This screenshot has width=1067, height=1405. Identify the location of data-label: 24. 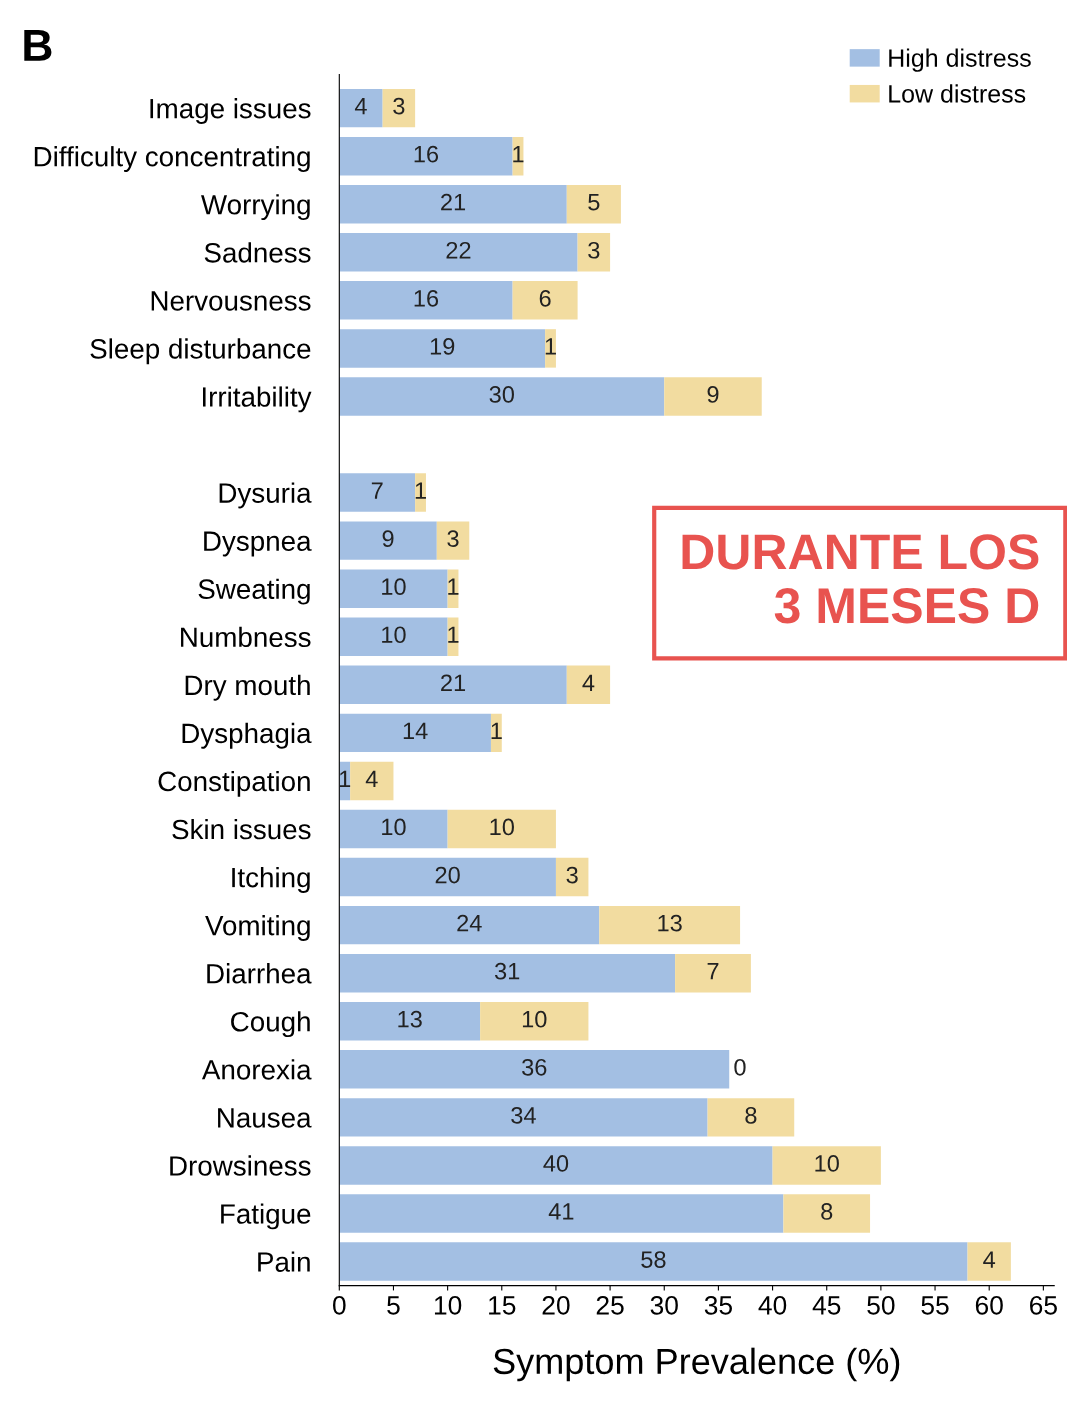
(469, 923).